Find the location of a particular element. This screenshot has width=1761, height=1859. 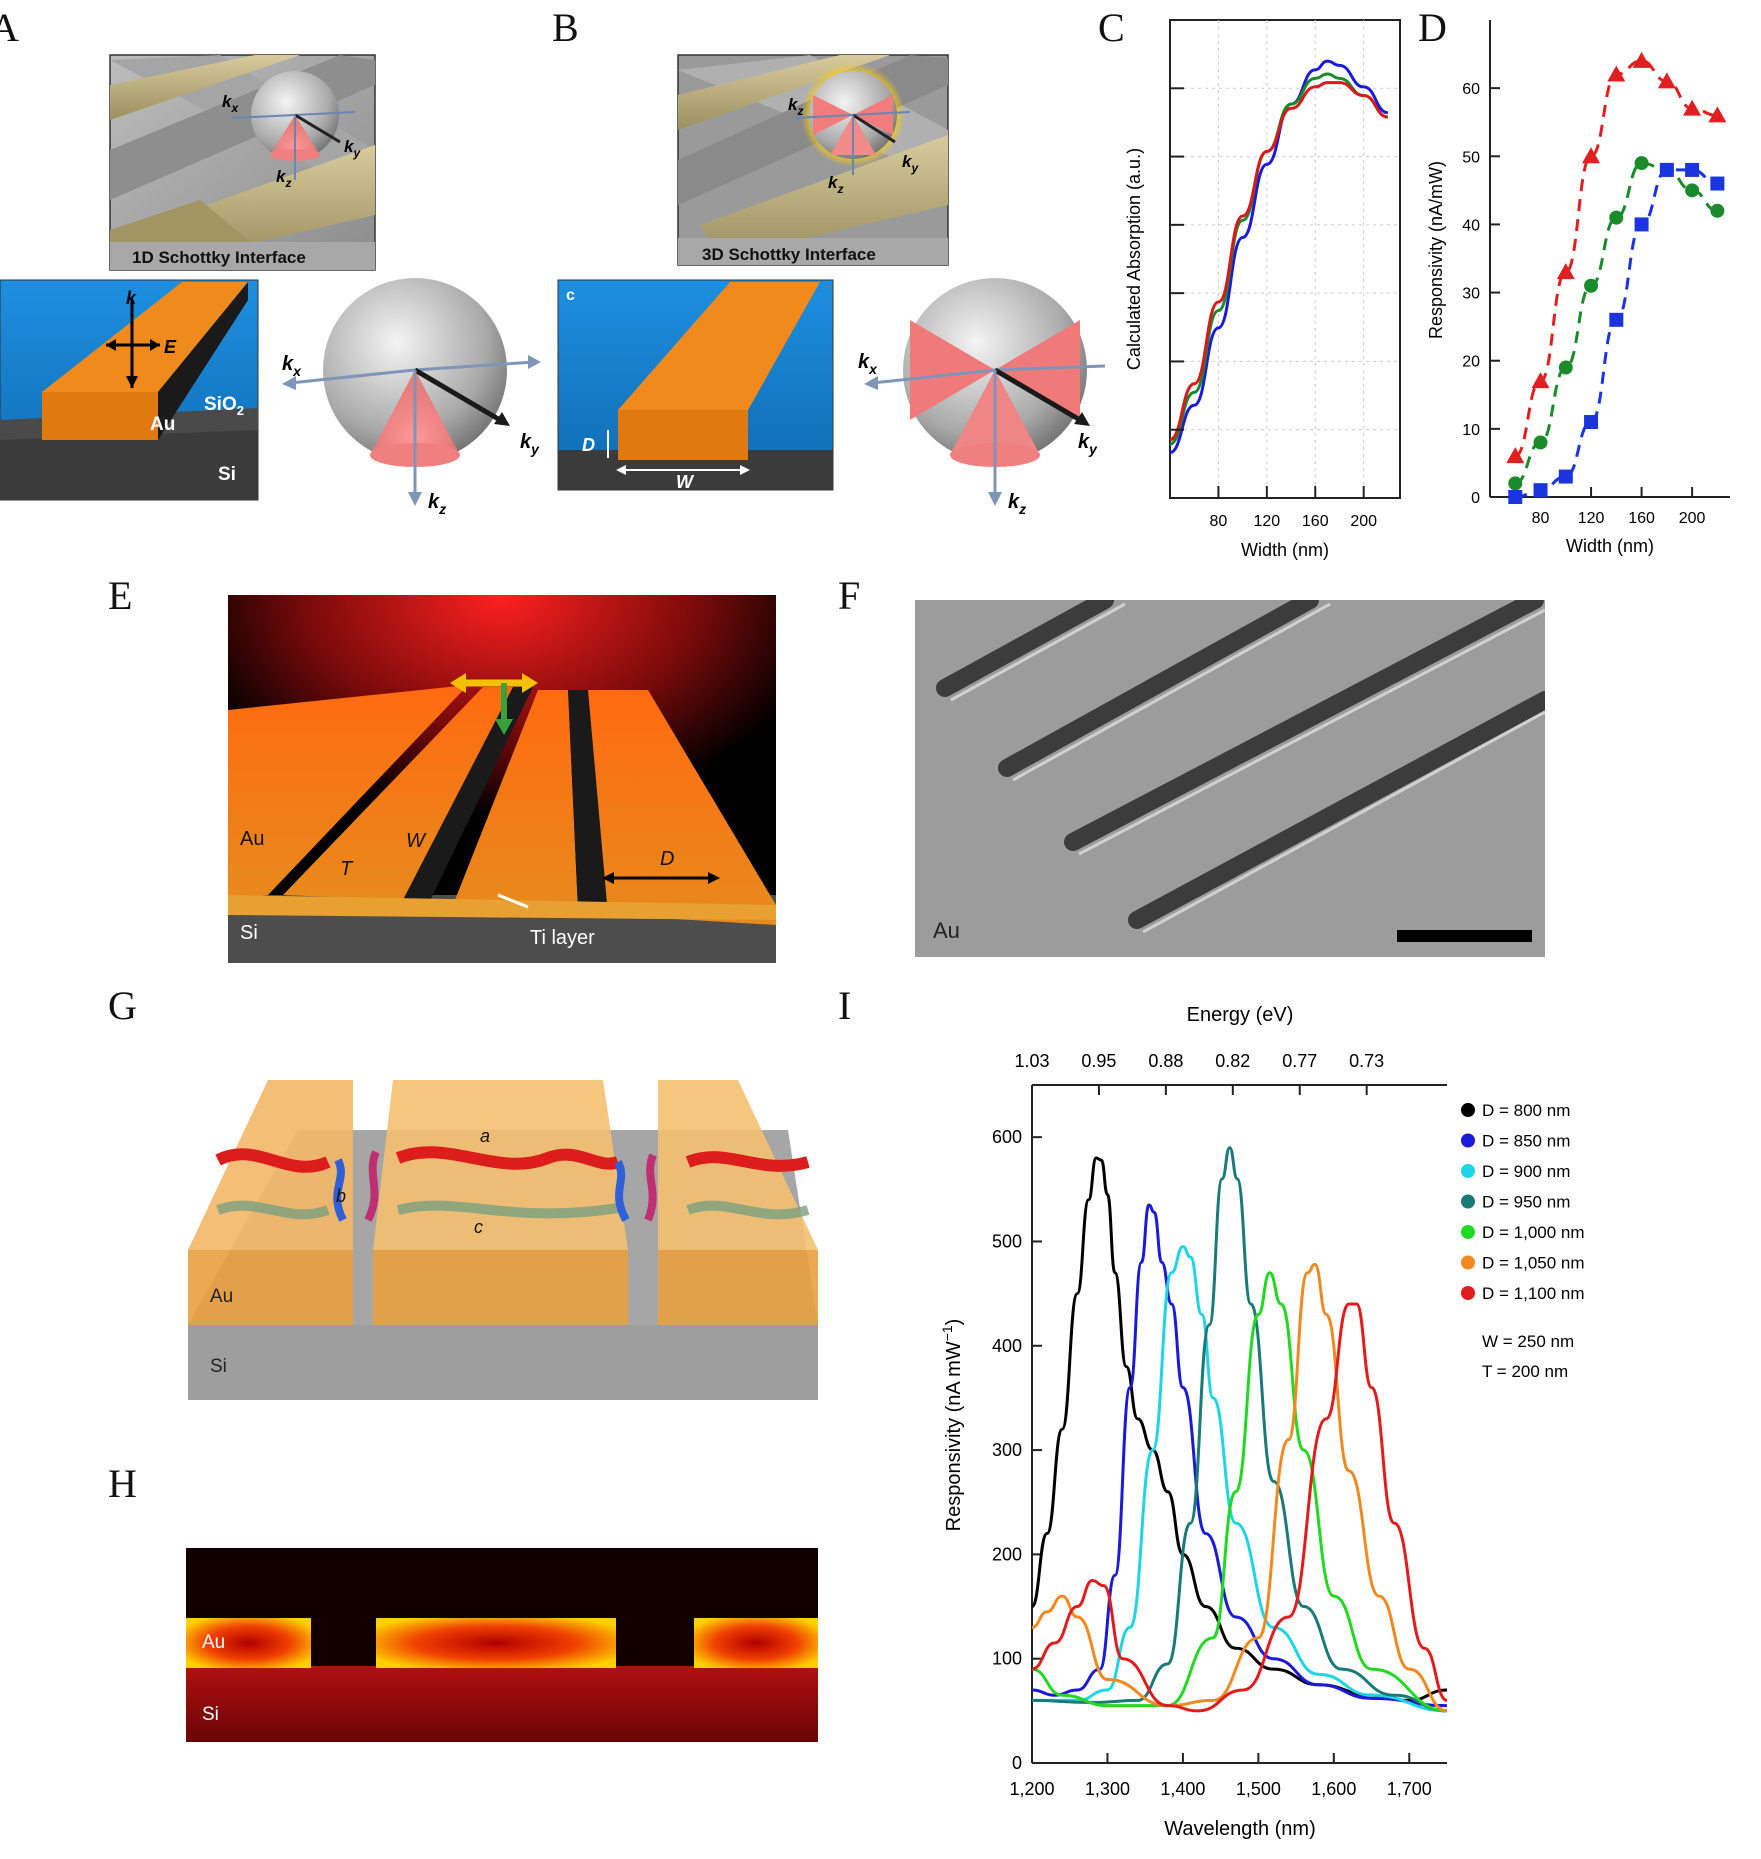

gold-ridges is located at coordinates (503, 1202).